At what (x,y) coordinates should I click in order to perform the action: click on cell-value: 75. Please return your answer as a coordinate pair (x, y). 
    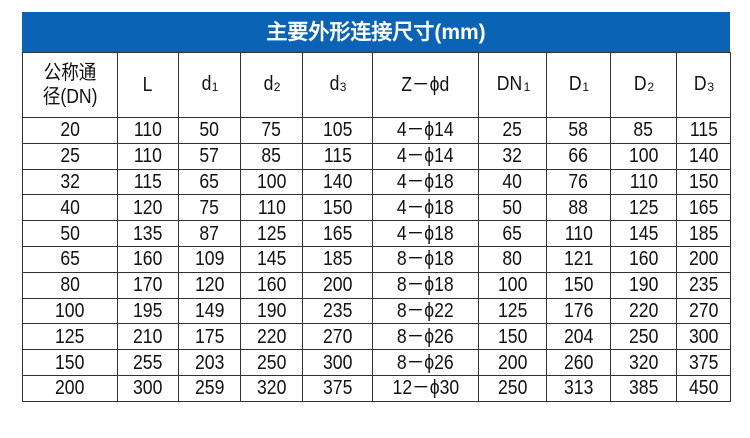
    Looking at the image, I should click on (209, 207).